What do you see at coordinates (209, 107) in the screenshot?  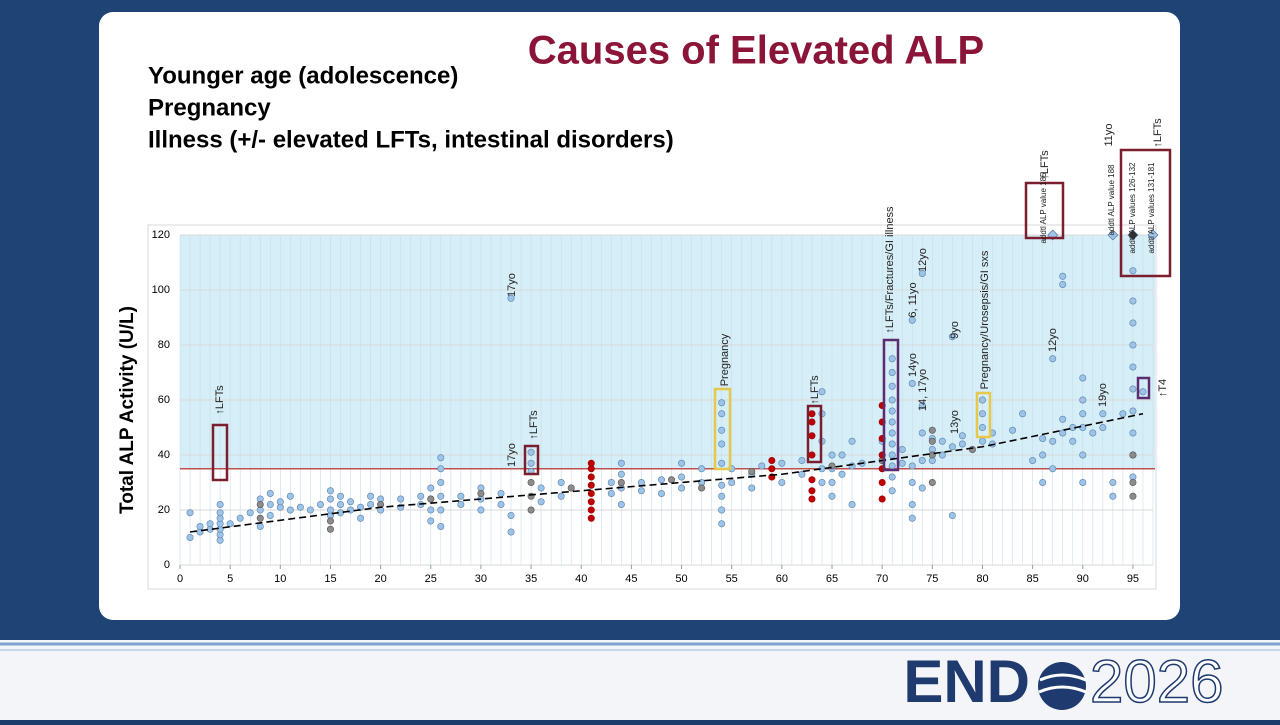 I see `bullet: Pregnancy` at bounding box center [209, 107].